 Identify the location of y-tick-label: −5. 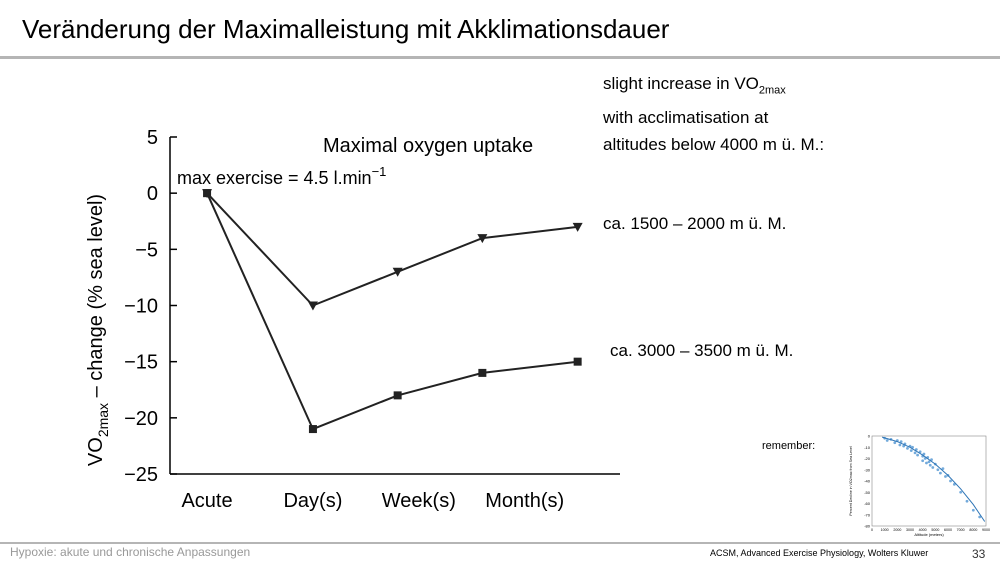
(146, 250).